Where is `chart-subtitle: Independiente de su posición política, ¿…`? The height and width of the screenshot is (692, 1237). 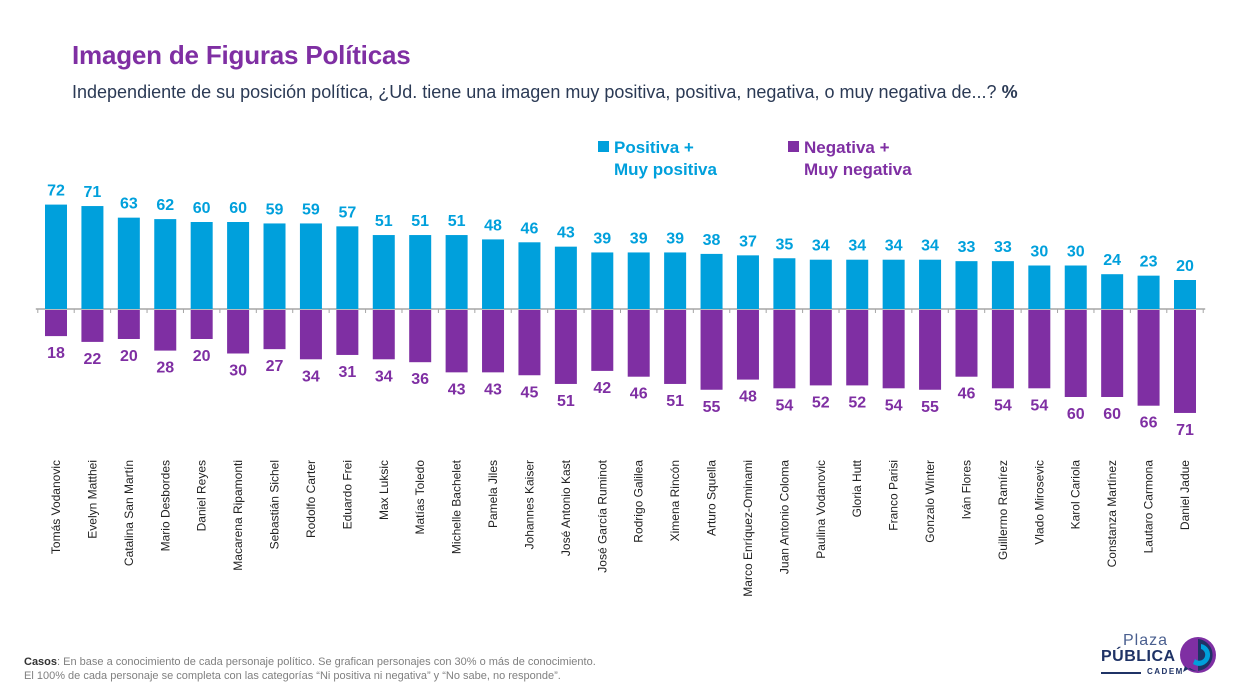
chart-subtitle: Independiente de su posición política, ¿… is located at coordinates (545, 92).